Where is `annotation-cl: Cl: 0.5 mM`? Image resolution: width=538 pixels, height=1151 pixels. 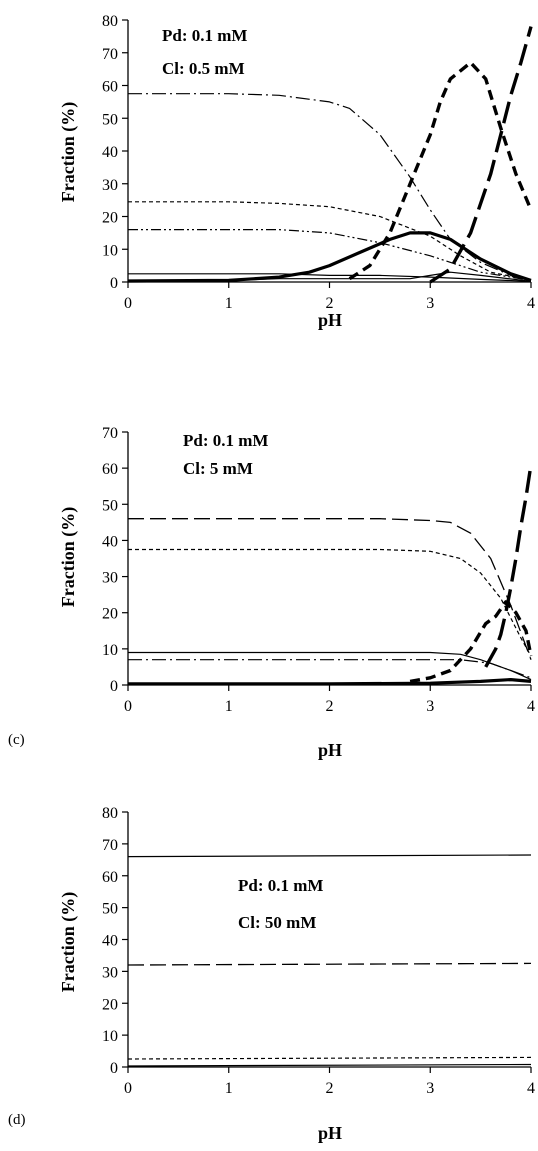 annotation-cl: Cl: 0.5 mM is located at coordinates (203, 68).